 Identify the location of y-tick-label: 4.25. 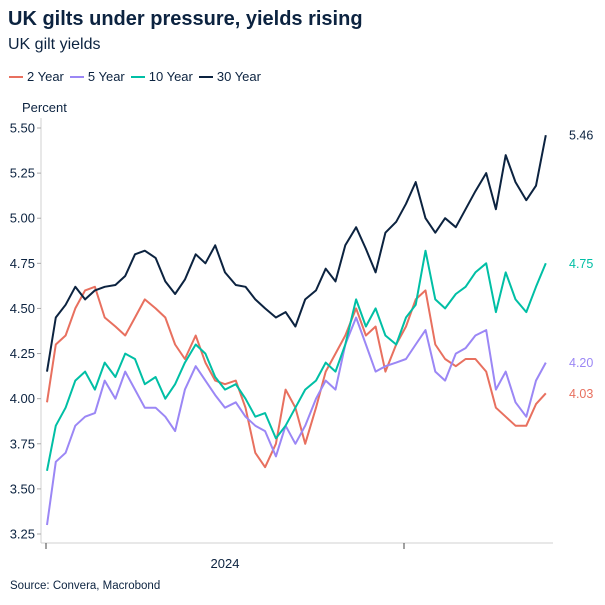
(22, 353).